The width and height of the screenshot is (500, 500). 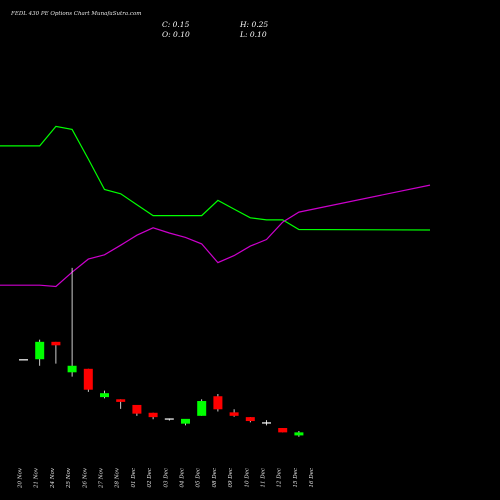 What do you see at coordinates (85, 478) in the screenshot?
I see `x-tick-label: 26 Nov` at bounding box center [85, 478].